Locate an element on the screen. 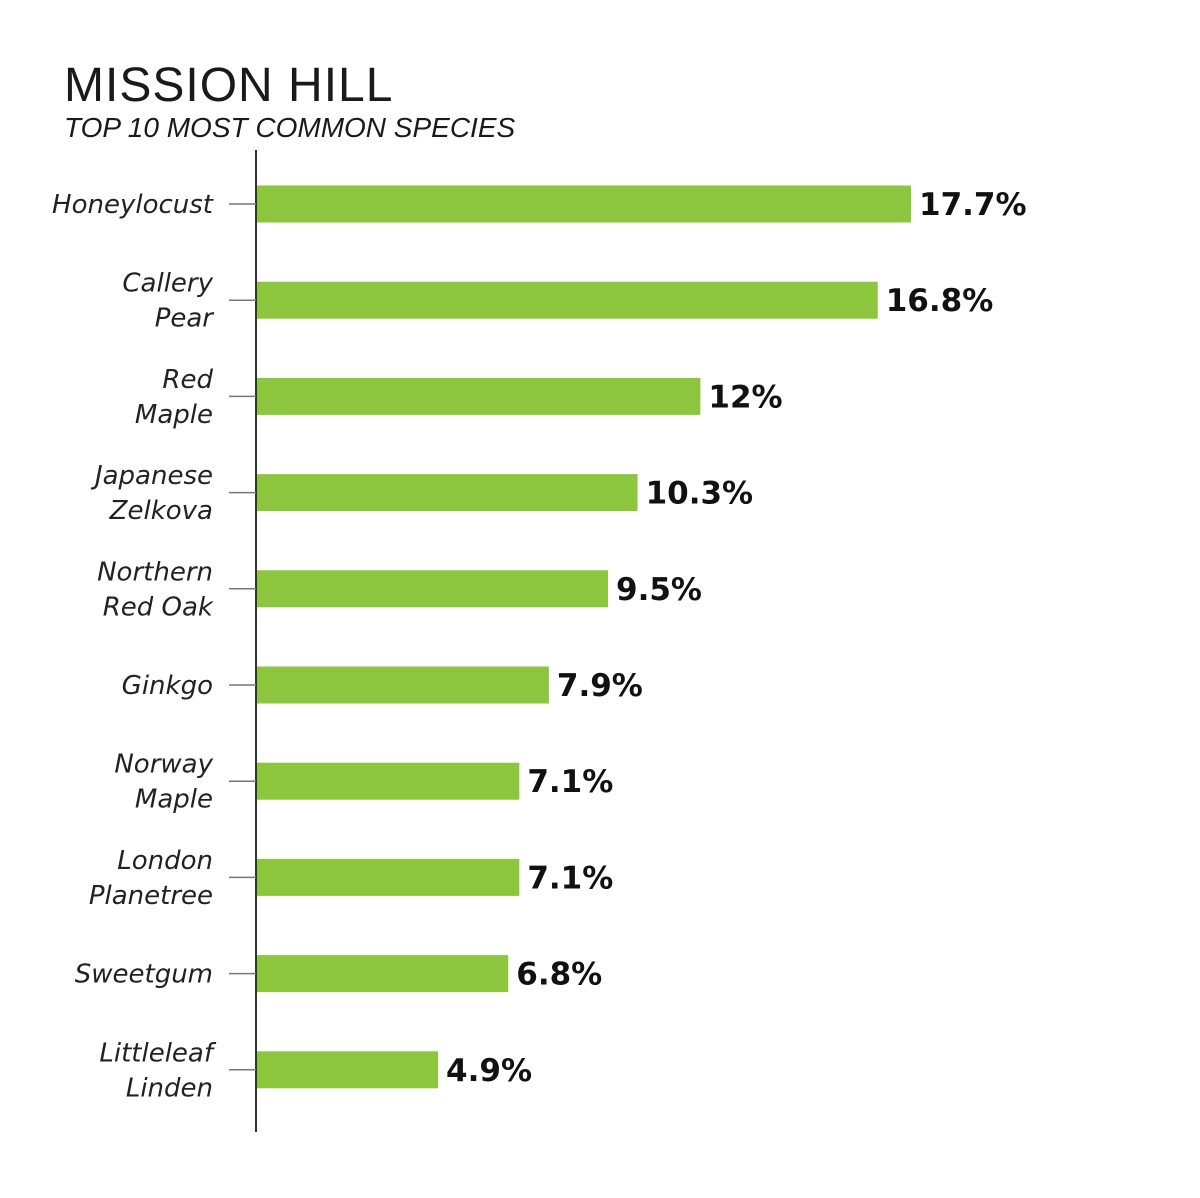 The width and height of the screenshot is (1200, 1198). category-label: Sweetgum is located at coordinates (144, 975).